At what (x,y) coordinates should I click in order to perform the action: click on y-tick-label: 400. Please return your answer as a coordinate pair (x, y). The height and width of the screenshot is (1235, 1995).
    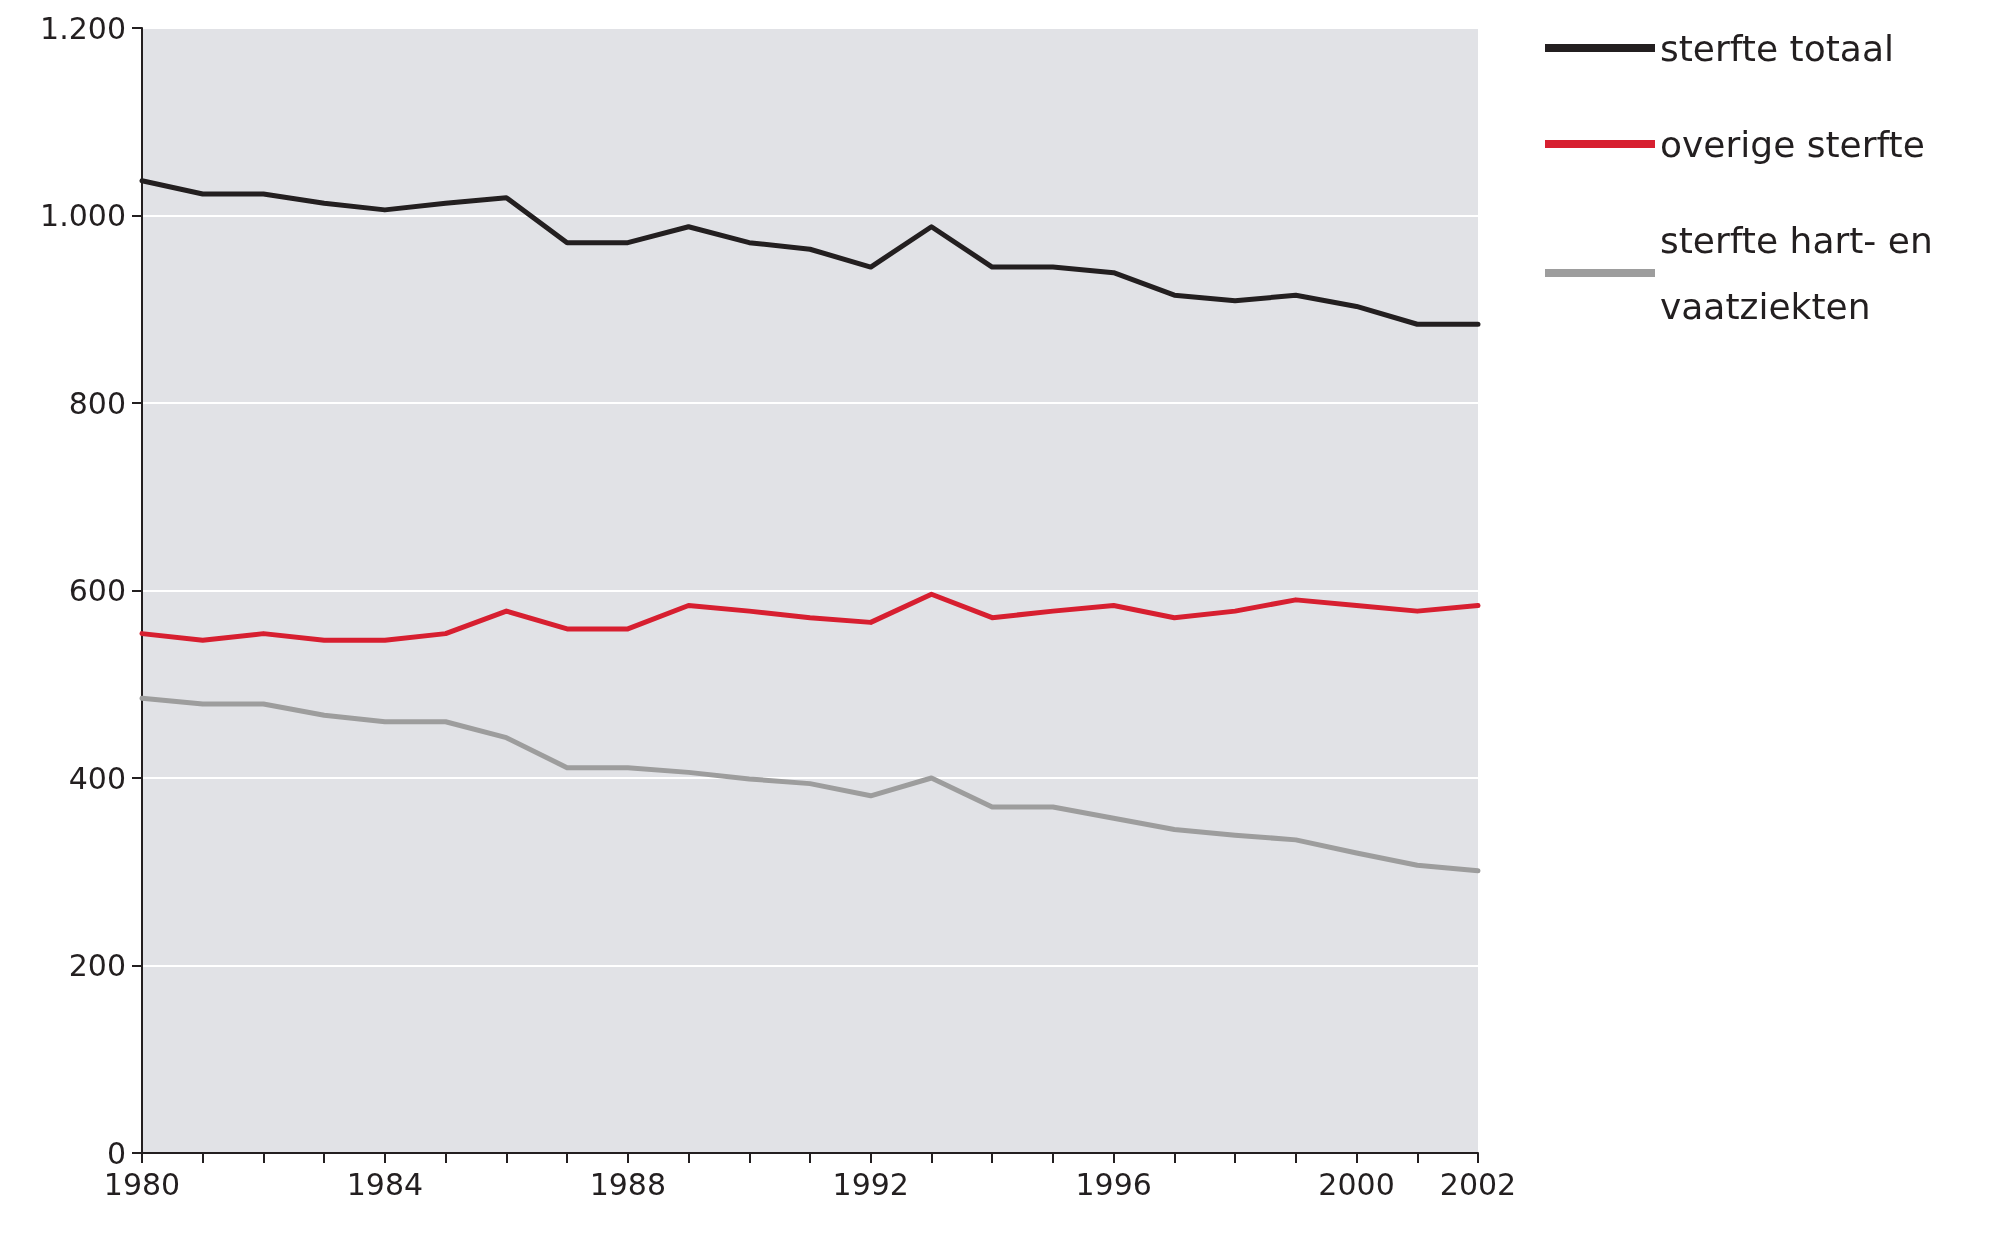
    Looking at the image, I should click on (97, 778).